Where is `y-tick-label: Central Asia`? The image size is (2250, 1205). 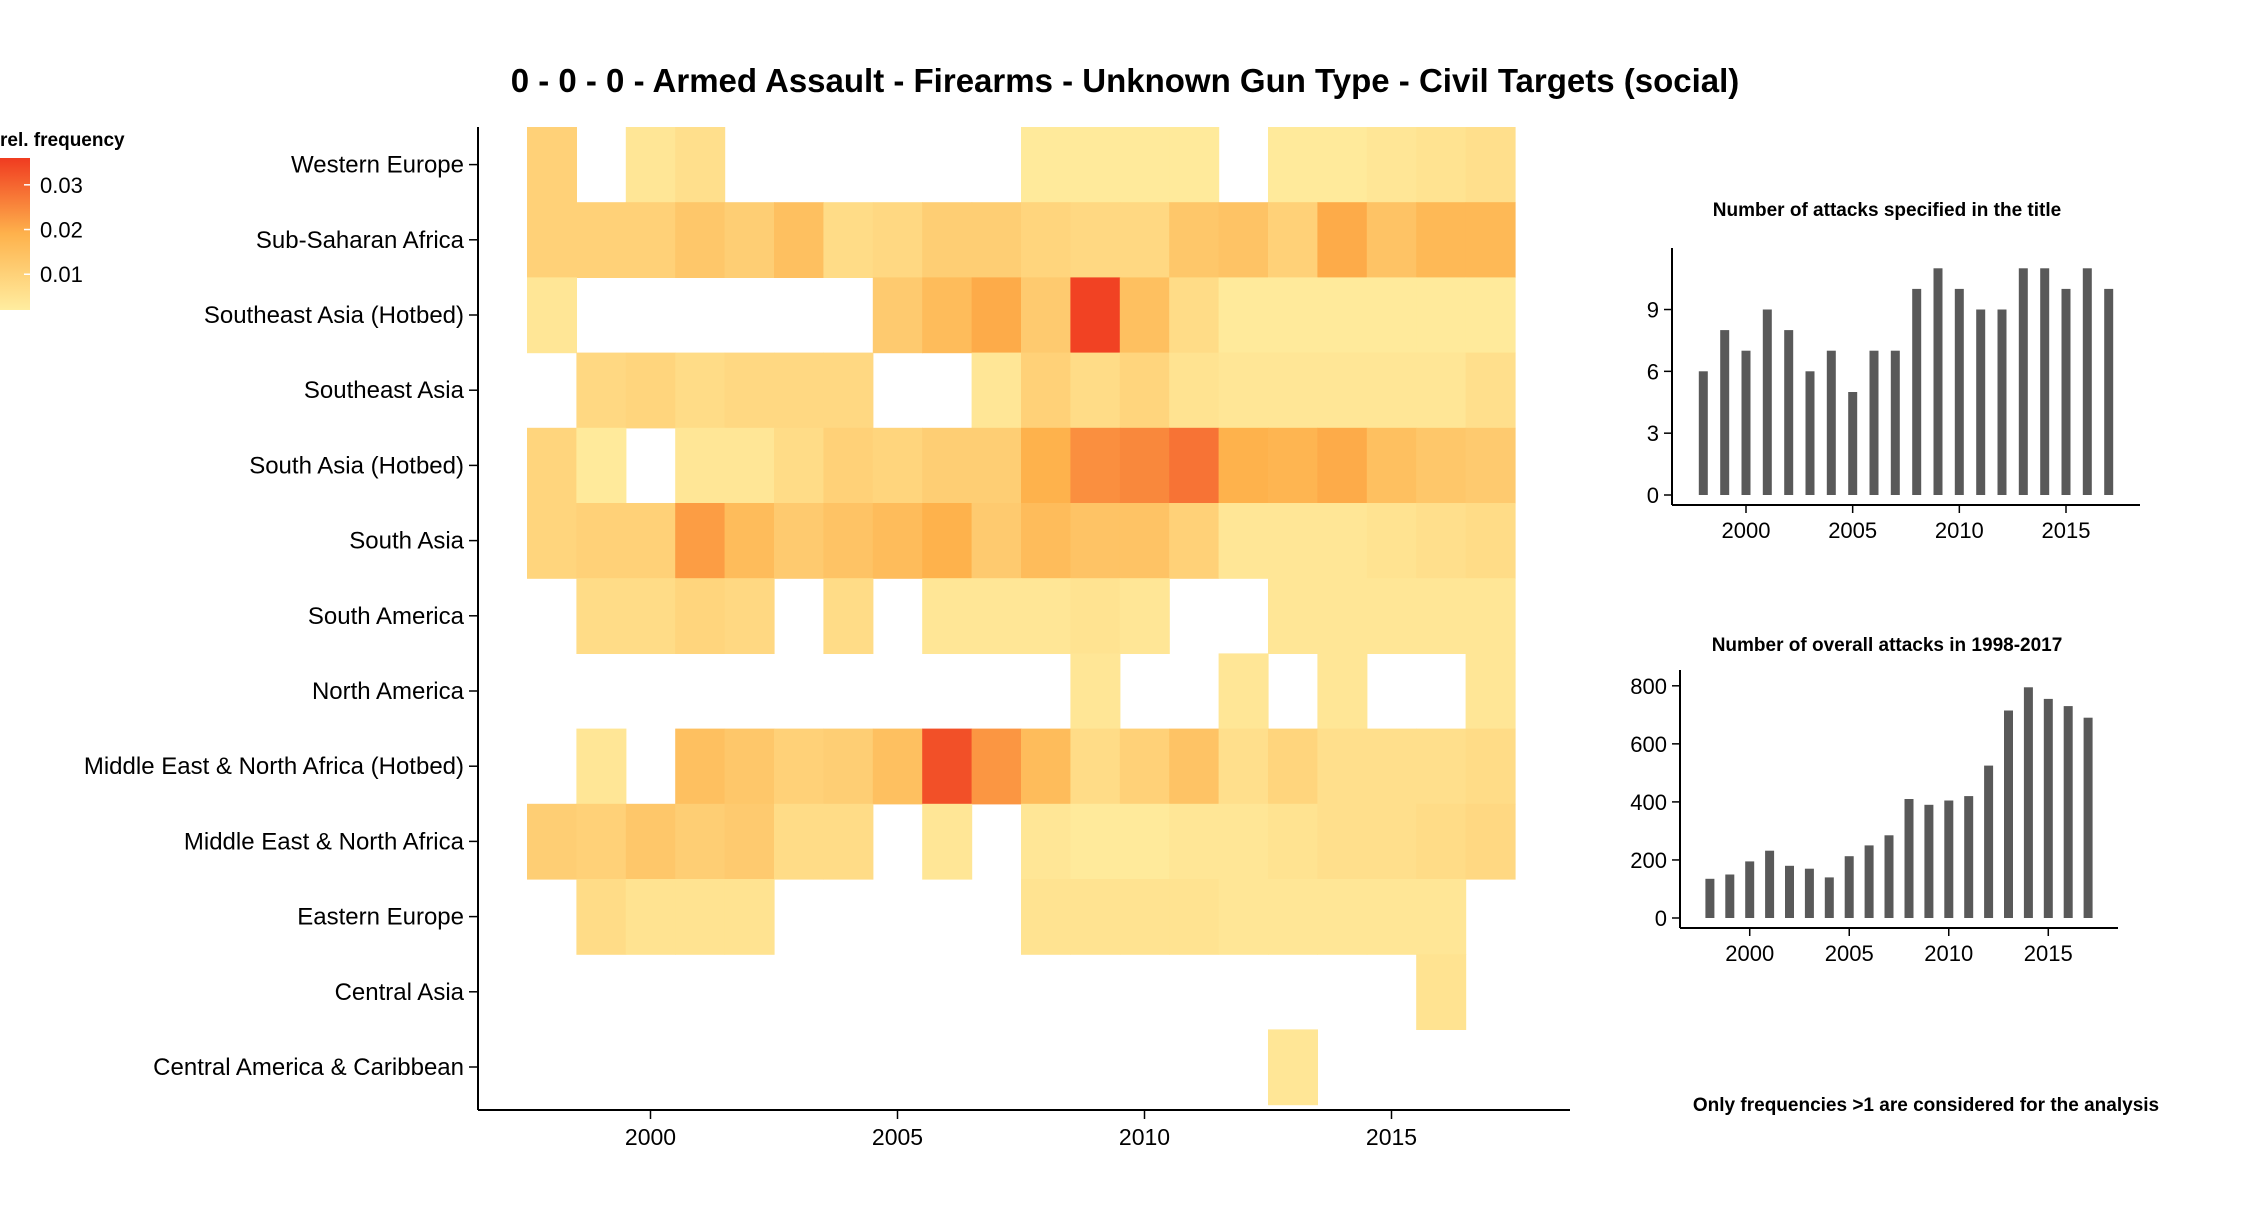 y-tick-label: Central Asia is located at coordinates (400, 992).